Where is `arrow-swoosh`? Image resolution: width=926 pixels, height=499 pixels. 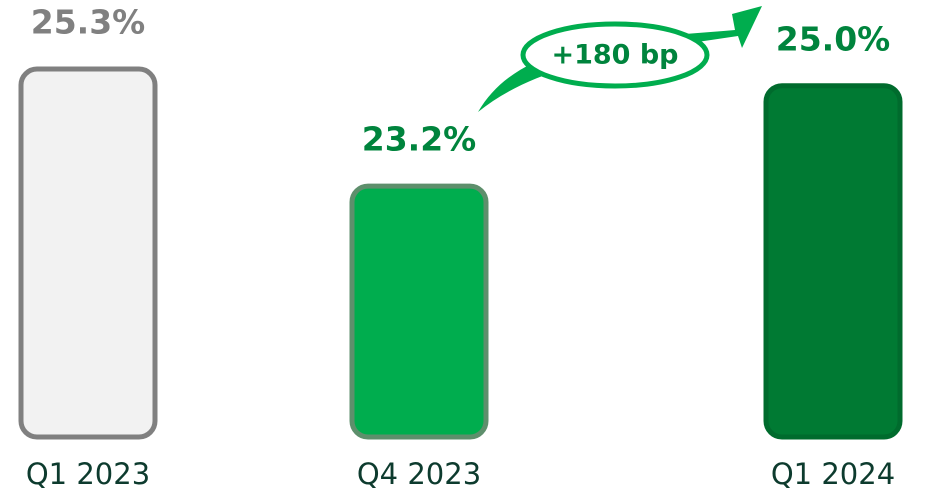 arrow-swoosh is located at coordinates (620, 59).